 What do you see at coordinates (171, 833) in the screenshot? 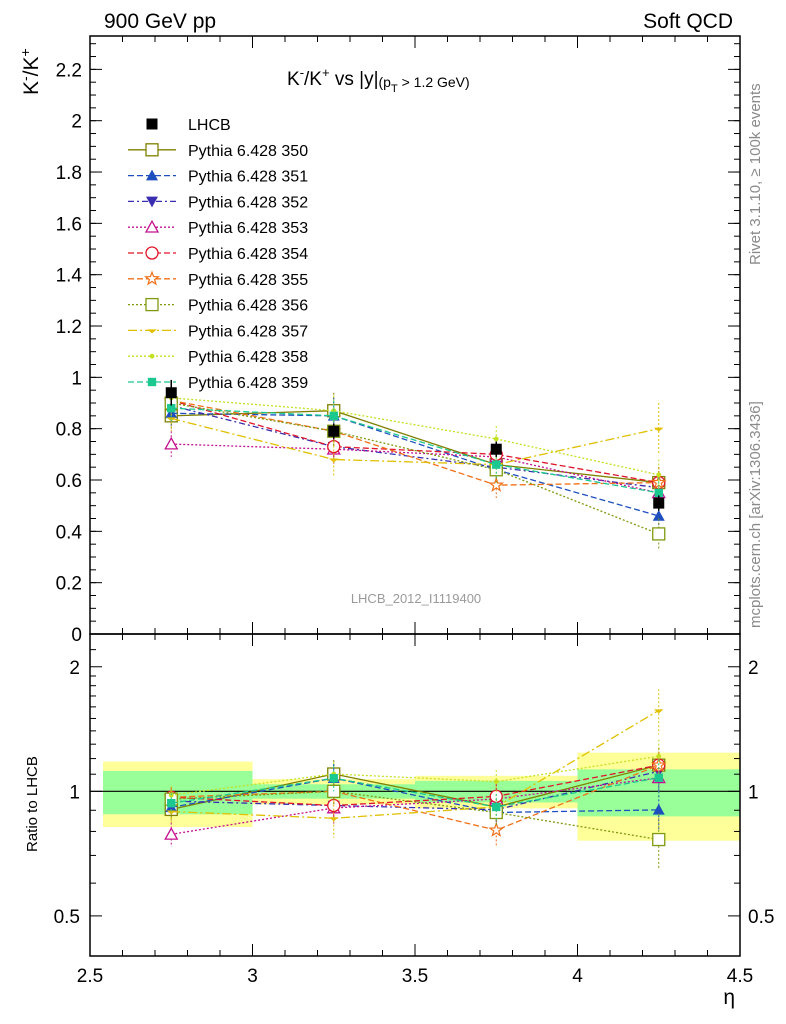
I see `series-3-ratio-point` at bounding box center [171, 833].